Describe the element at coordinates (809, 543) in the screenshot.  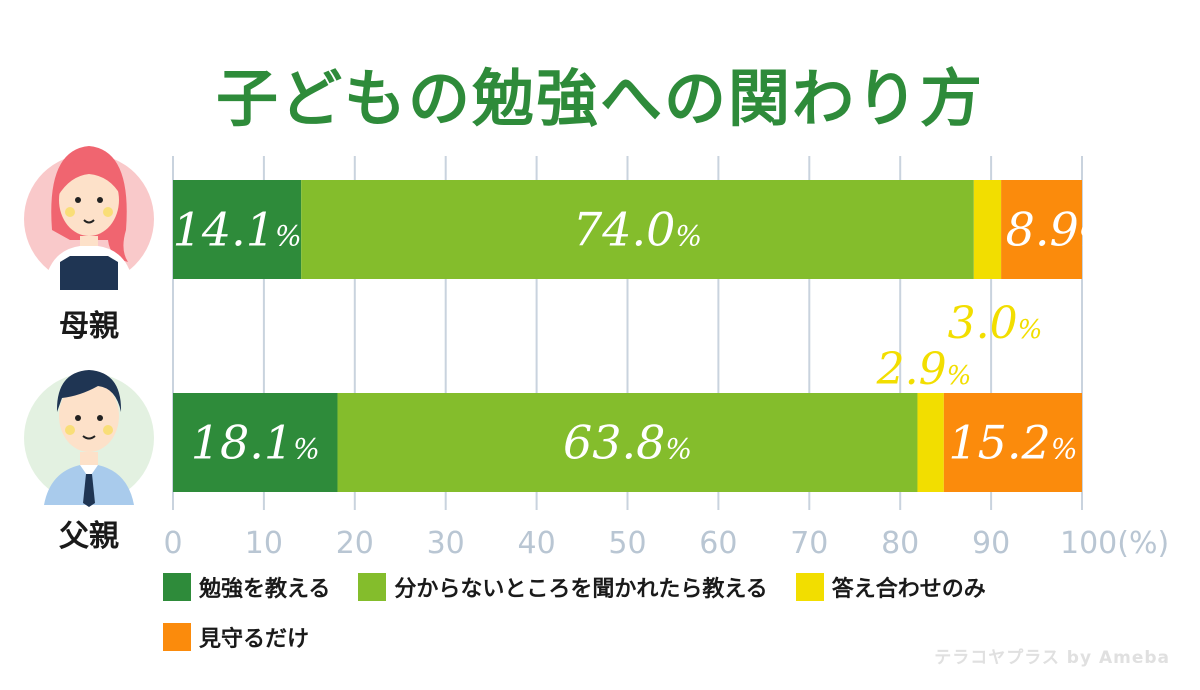
I see `x-tick-label: 70` at that location.